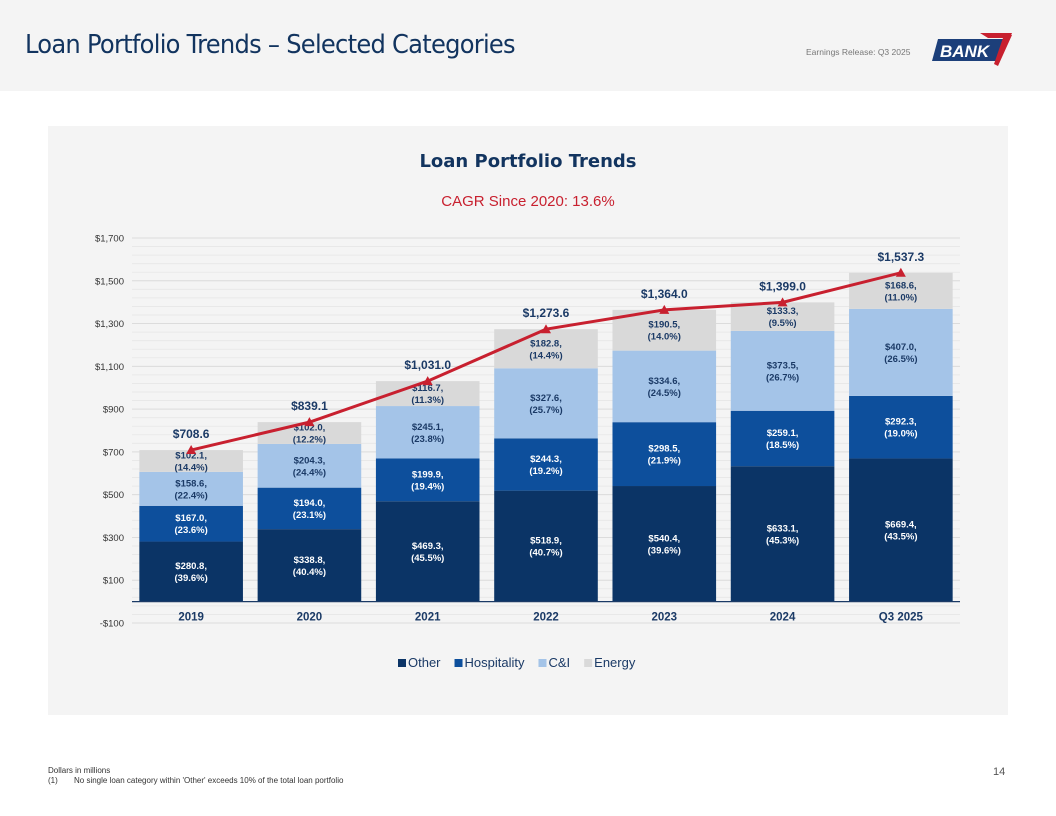 Image resolution: width=1056 pixels, height=816 pixels. What do you see at coordinates (109, 324) in the screenshot?
I see `y-tick-label: $1,300` at bounding box center [109, 324].